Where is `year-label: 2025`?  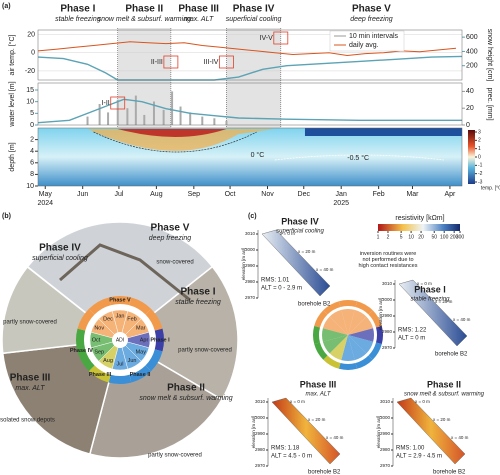 year-label: 2025 is located at coordinates (341, 203).